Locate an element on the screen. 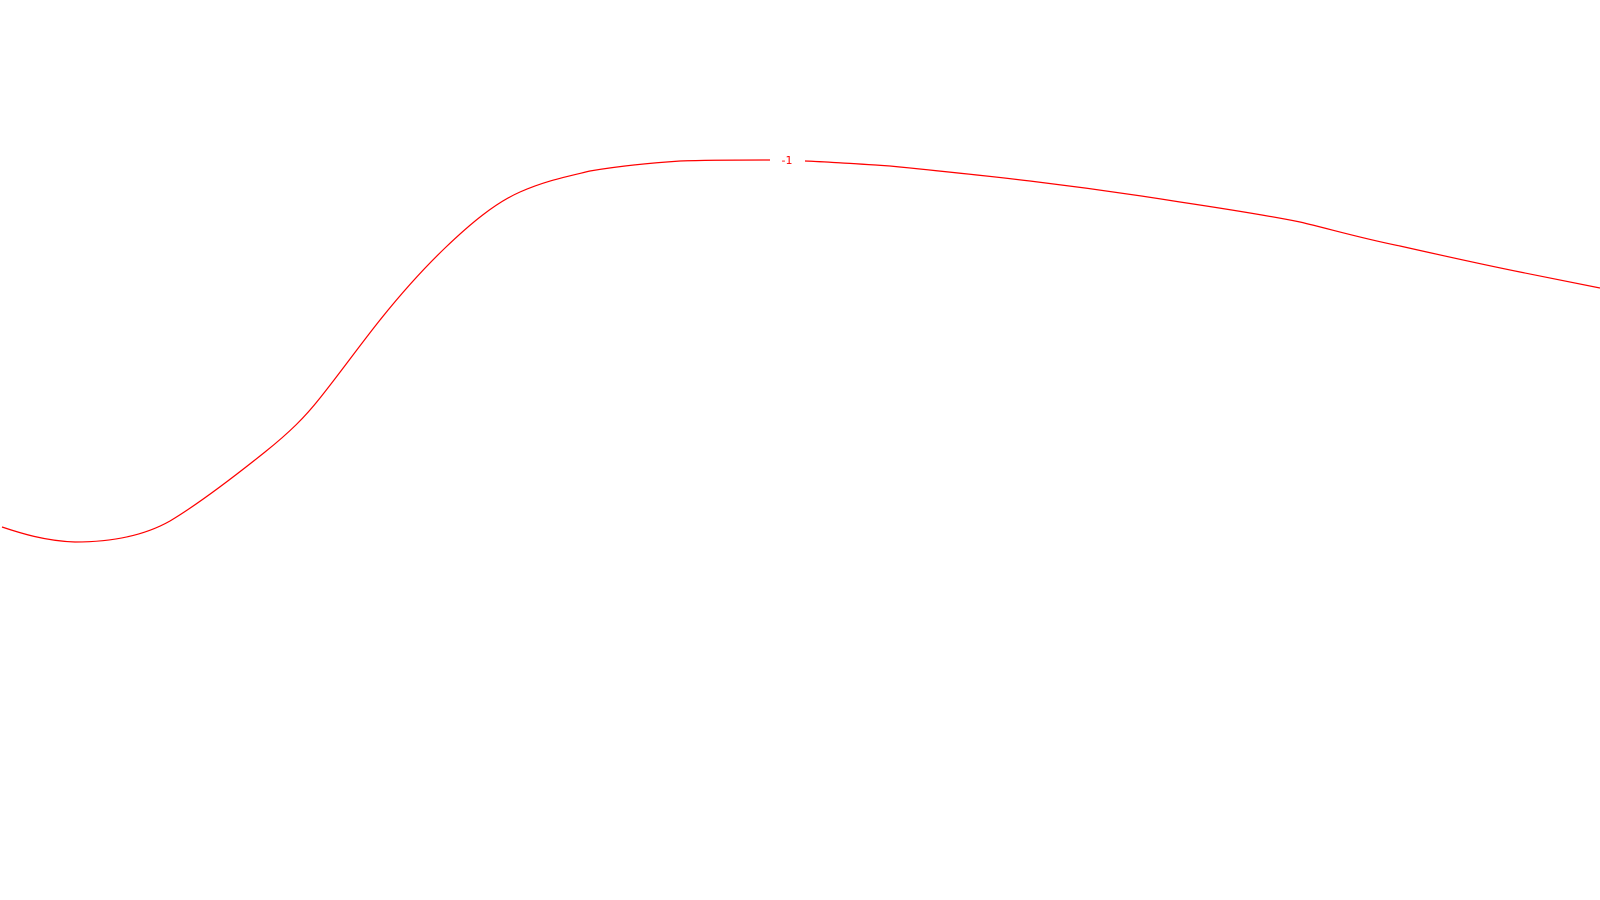 The width and height of the screenshot is (1600, 900). contour-line-right is located at coordinates (1202, 224).